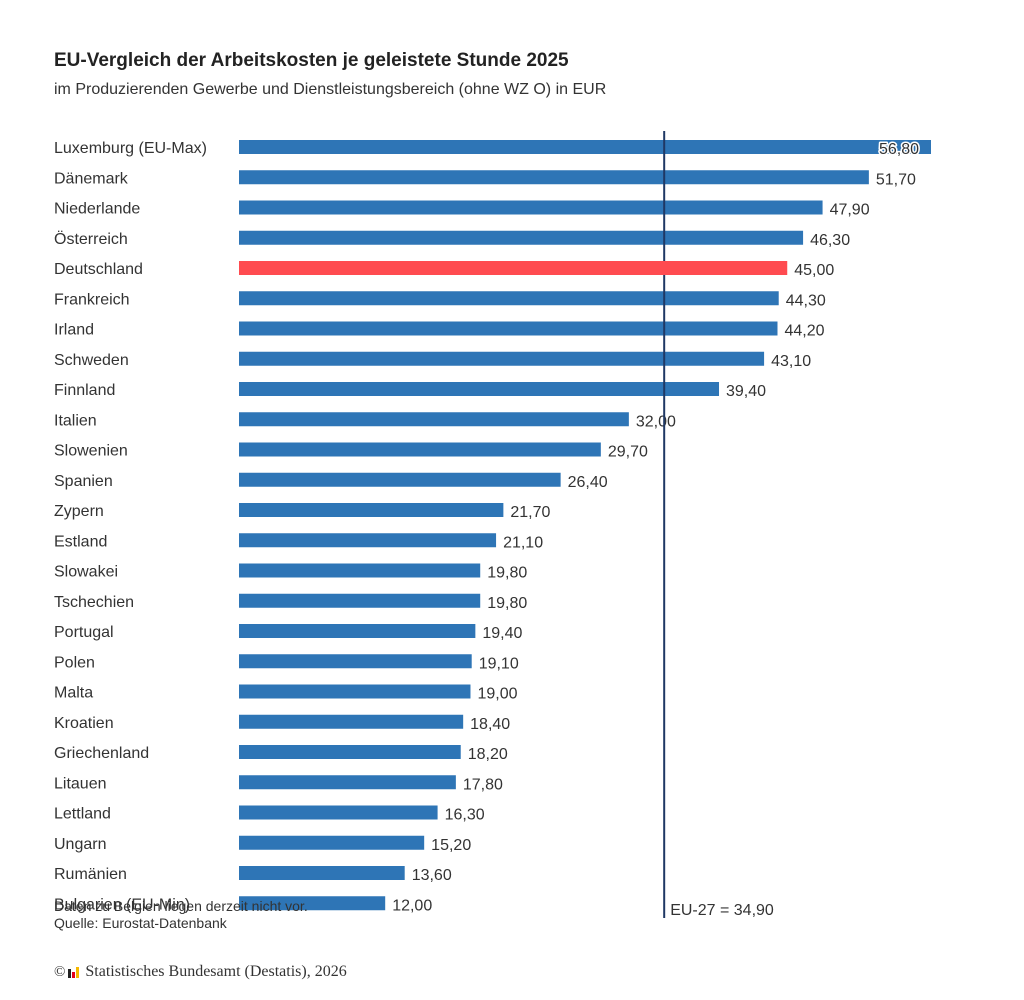  I want to click on category-label: Polen, so click(74, 662).